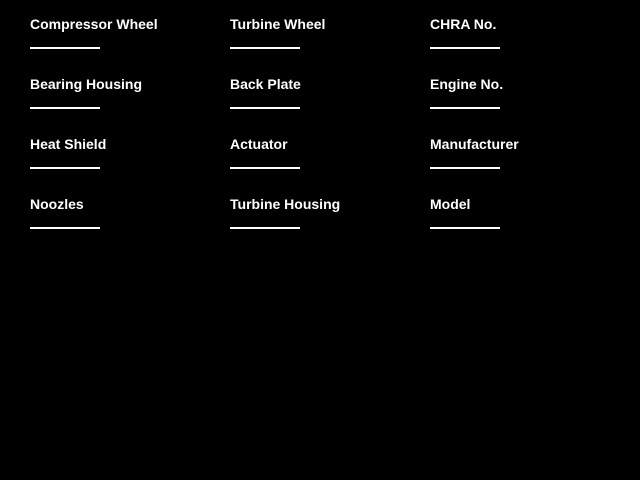 The height and width of the screenshot is (480, 640). I want to click on field-label: Turbine Wheel, so click(278, 24).